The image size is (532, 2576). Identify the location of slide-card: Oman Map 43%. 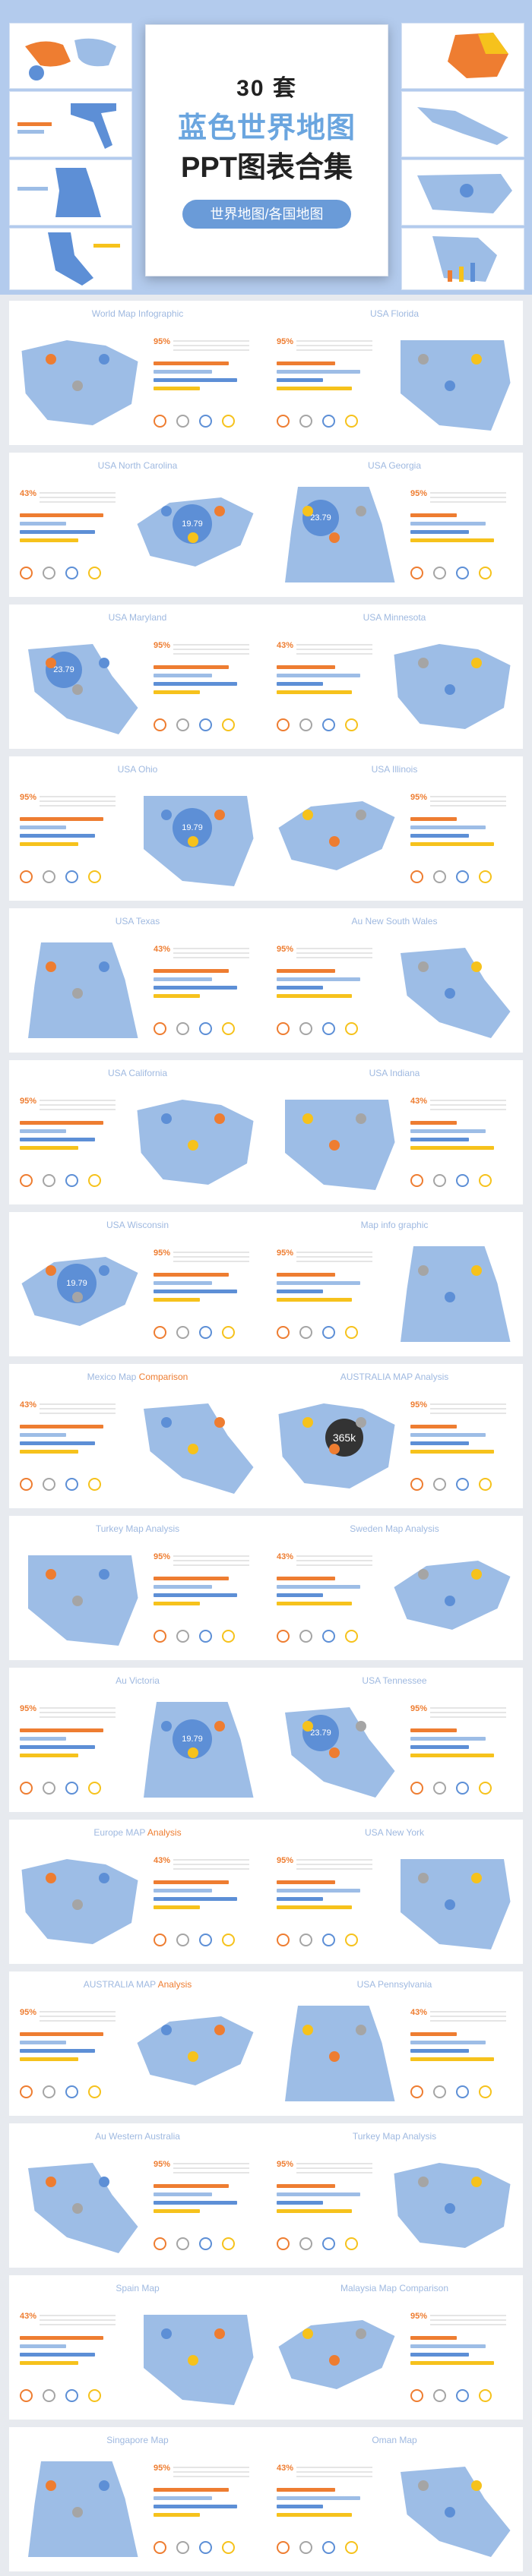
(394, 2499).